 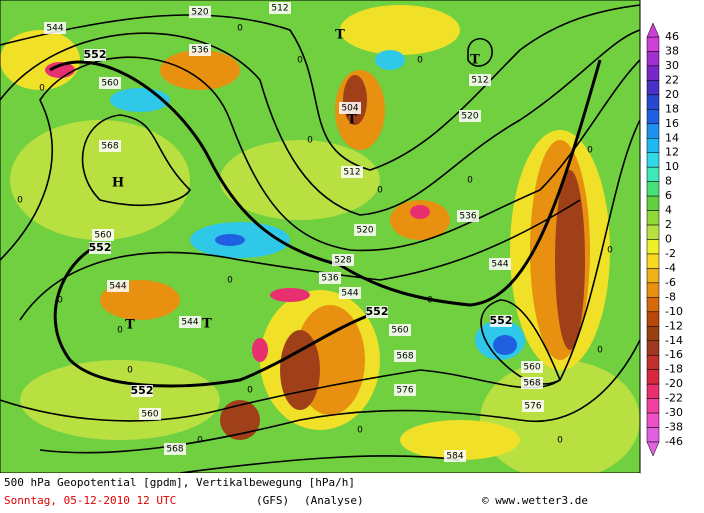 I want to click on legend-label: -4, so click(x=670, y=267).